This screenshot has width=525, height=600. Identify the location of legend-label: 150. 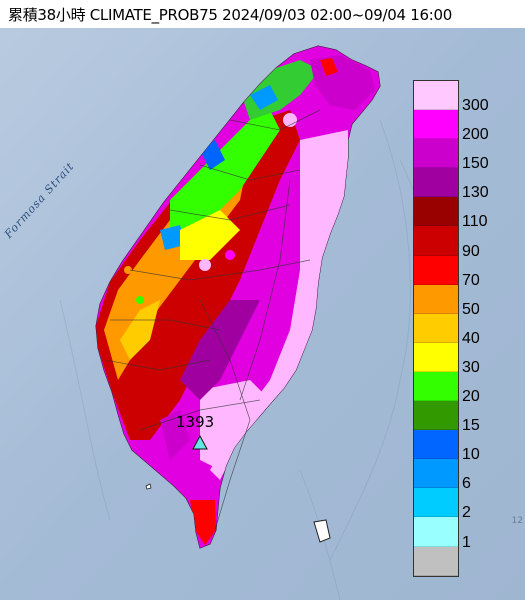
(475, 164).